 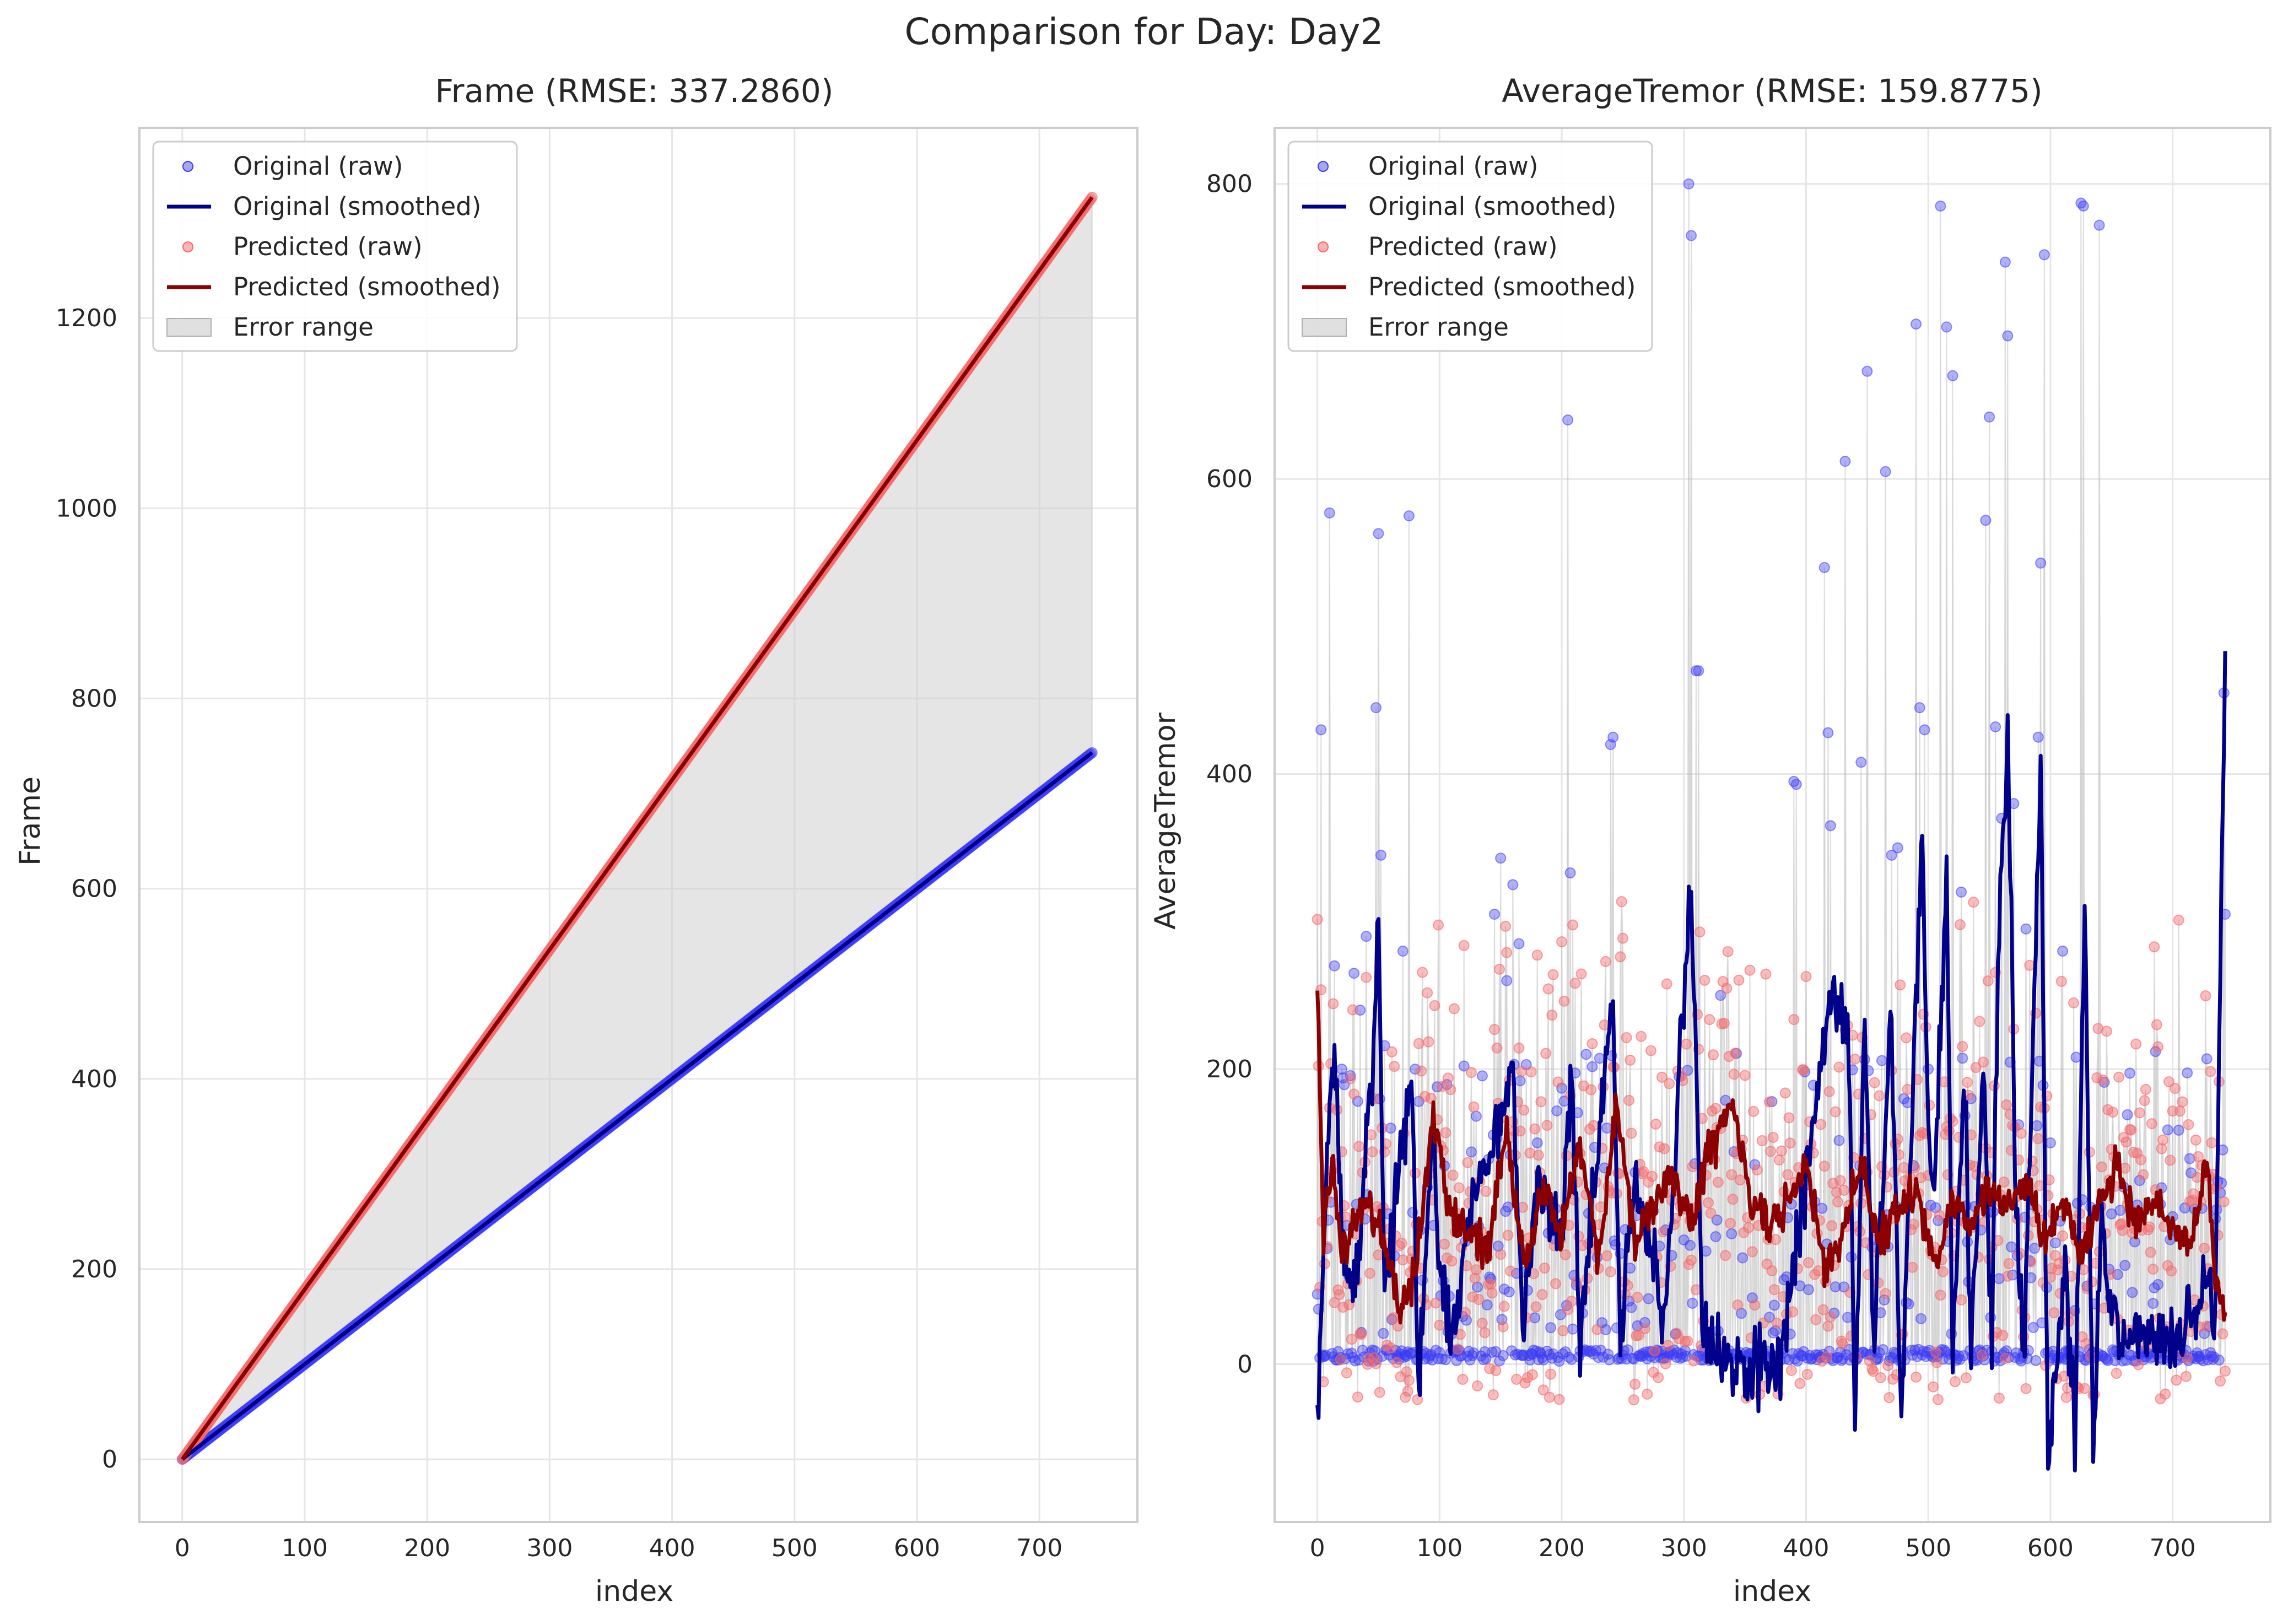 What do you see at coordinates (1439, 1548) in the screenshot?
I see `tremor-x-tick-label: 100` at bounding box center [1439, 1548].